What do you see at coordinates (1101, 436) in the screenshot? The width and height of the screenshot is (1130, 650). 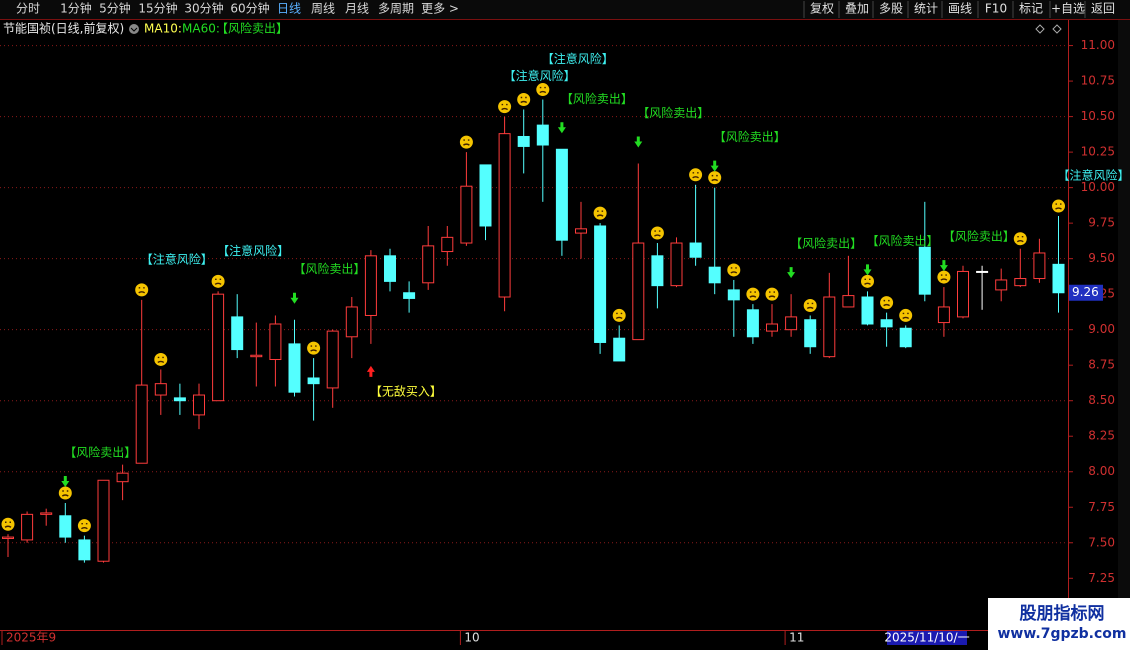 I see `y-tick-label: 8.25` at bounding box center [1101, 436].